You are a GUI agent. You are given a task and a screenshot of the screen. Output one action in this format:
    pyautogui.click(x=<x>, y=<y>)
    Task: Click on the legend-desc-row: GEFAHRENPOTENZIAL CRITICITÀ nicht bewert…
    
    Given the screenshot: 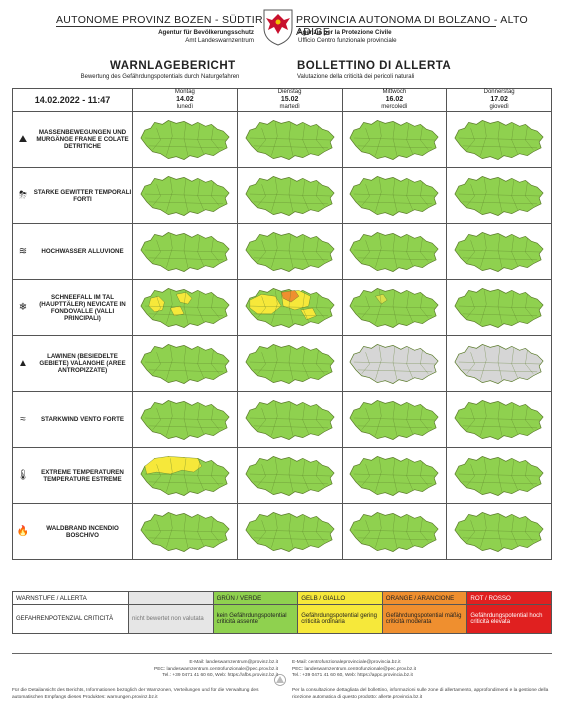 What is the action you would take?
    pyautogui.click(x=282, y=619)
    